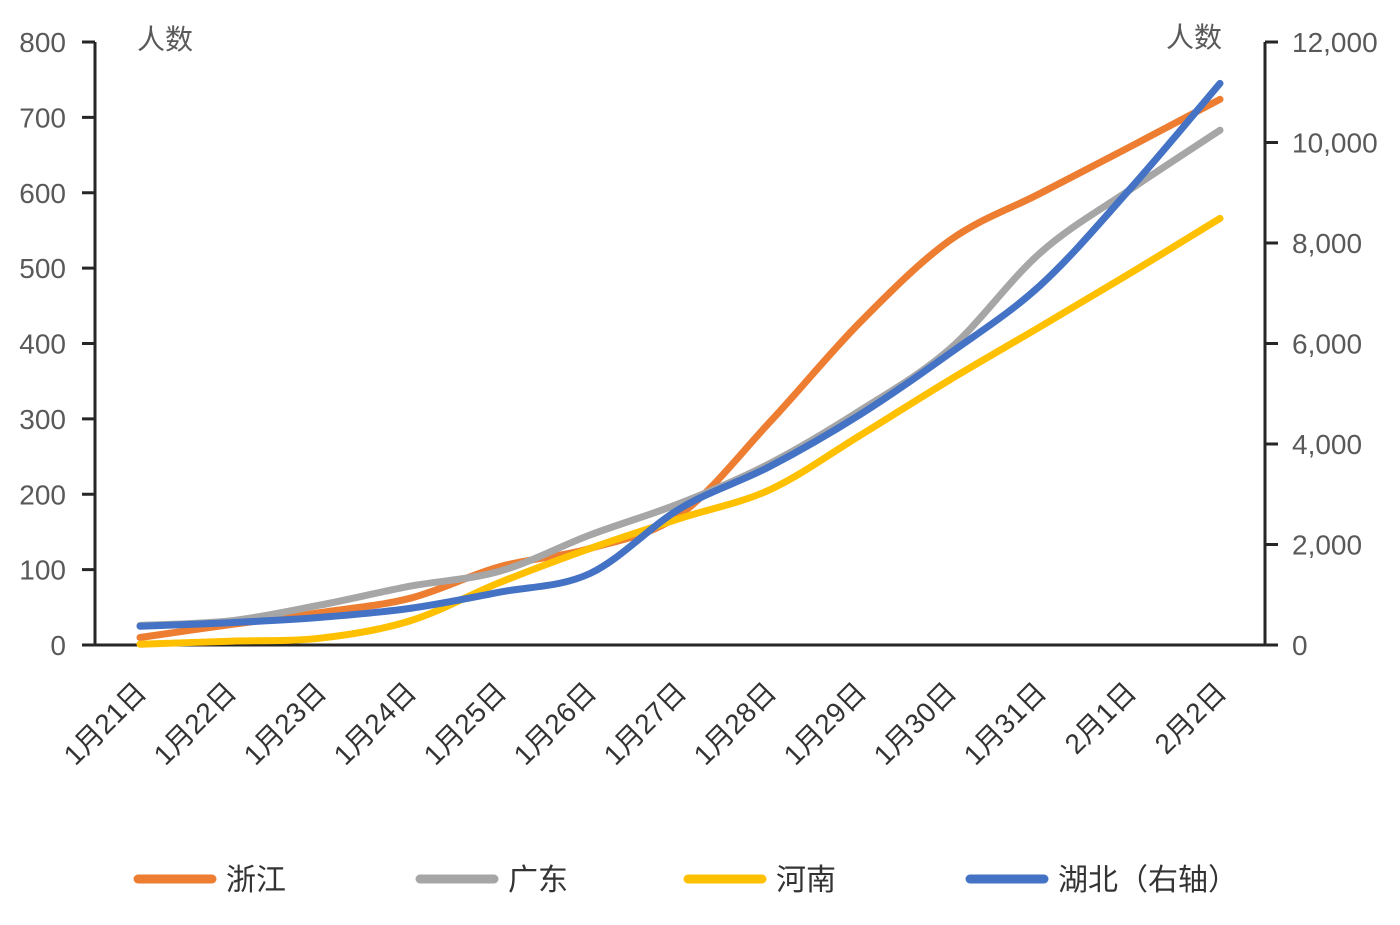 This screenshot has height=925, width=1400. What do you see at coordinates (1335, 42) in the screenshot?
I see `right-axis-tick-label: 12,000` at bounding box center [1335, 42].